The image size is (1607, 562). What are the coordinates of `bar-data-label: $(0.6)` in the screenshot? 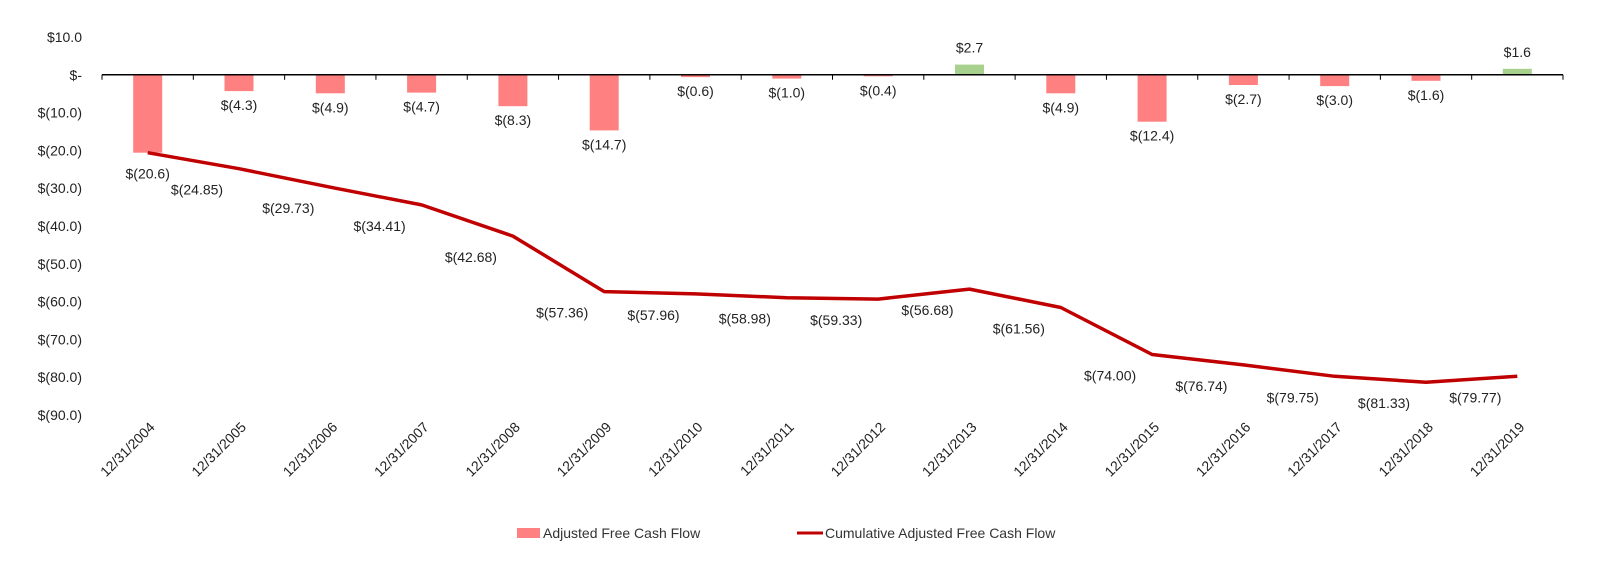 It's located at (695, 91).